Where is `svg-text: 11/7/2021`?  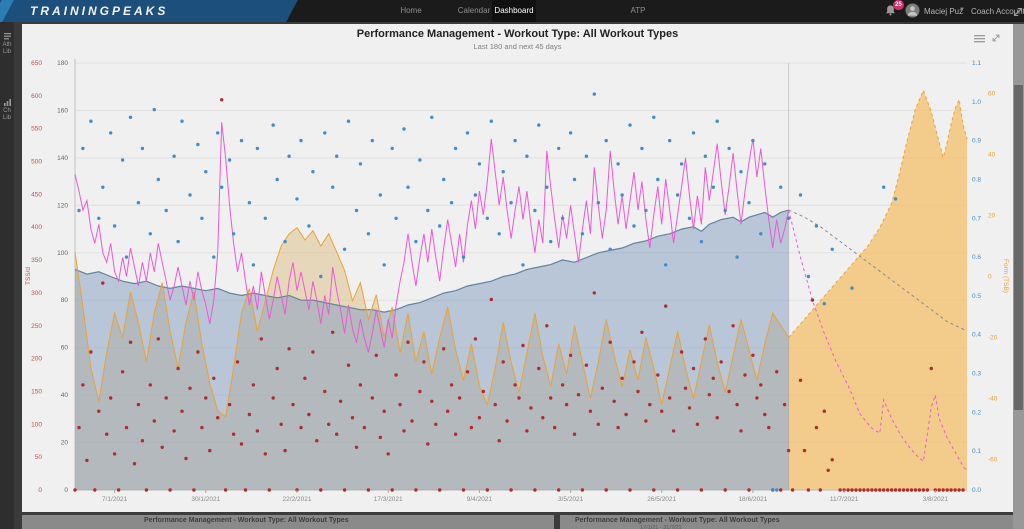 svg-text: 11/7/2021 is located at coordinates (844, 499).